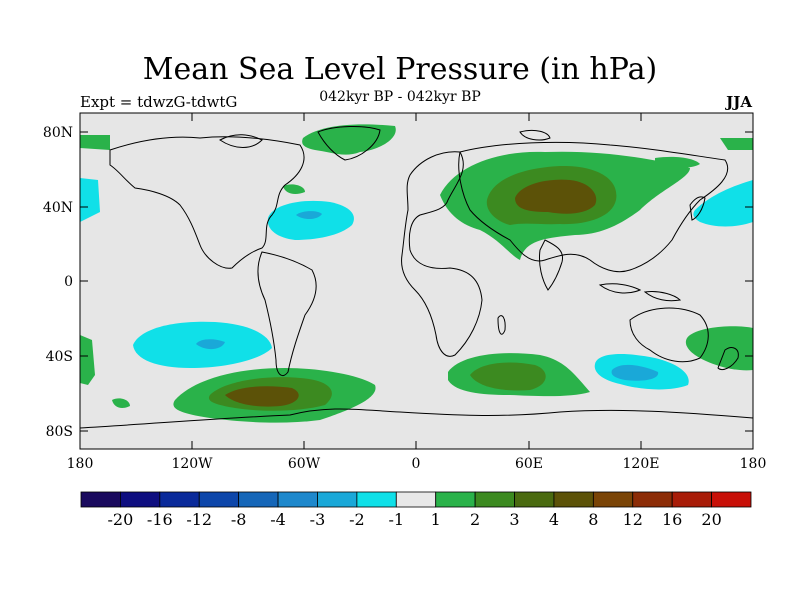  What do you see at coordinates (318, 519) in the screenshot?
I see `colorbar-label: -3` at bounding box center [318, 519].